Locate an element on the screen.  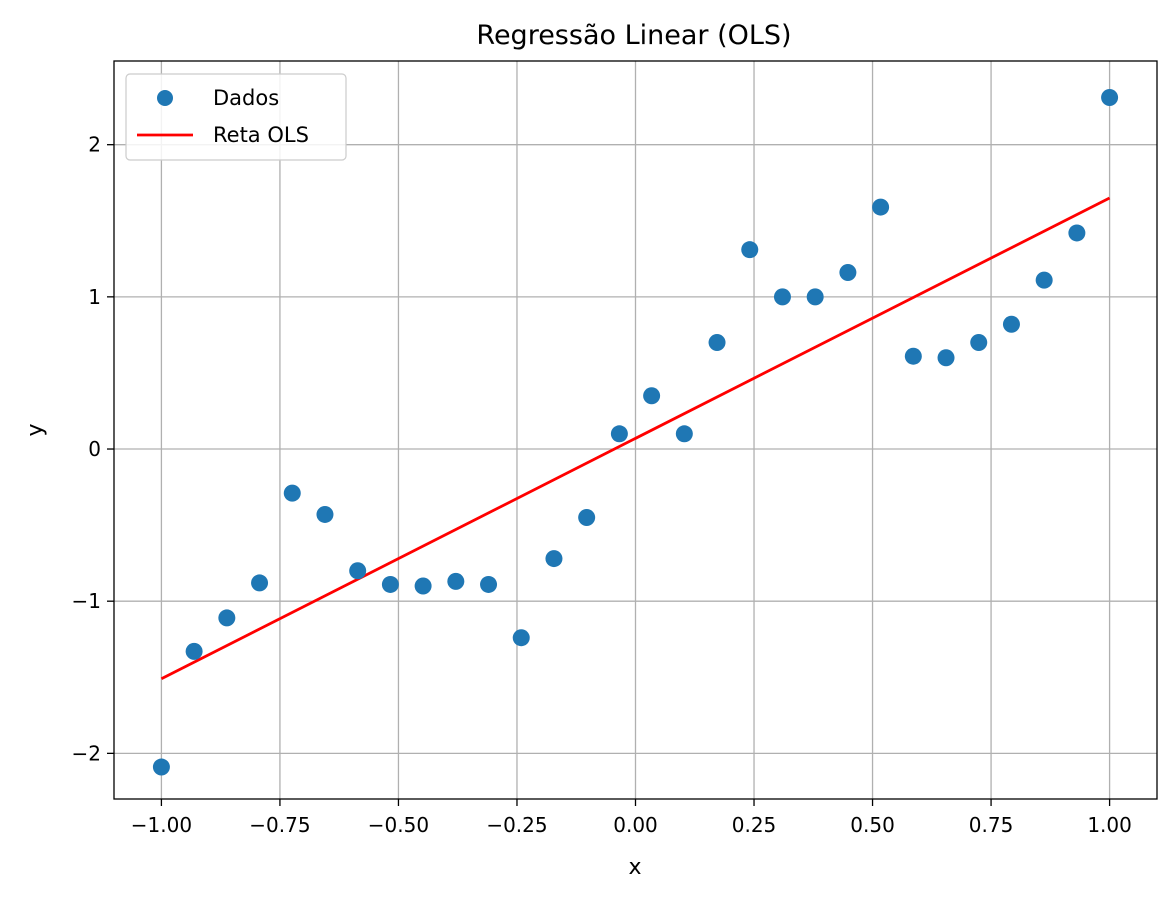
x-tick-label: 1.00 is located at coordinates (1109, 825).